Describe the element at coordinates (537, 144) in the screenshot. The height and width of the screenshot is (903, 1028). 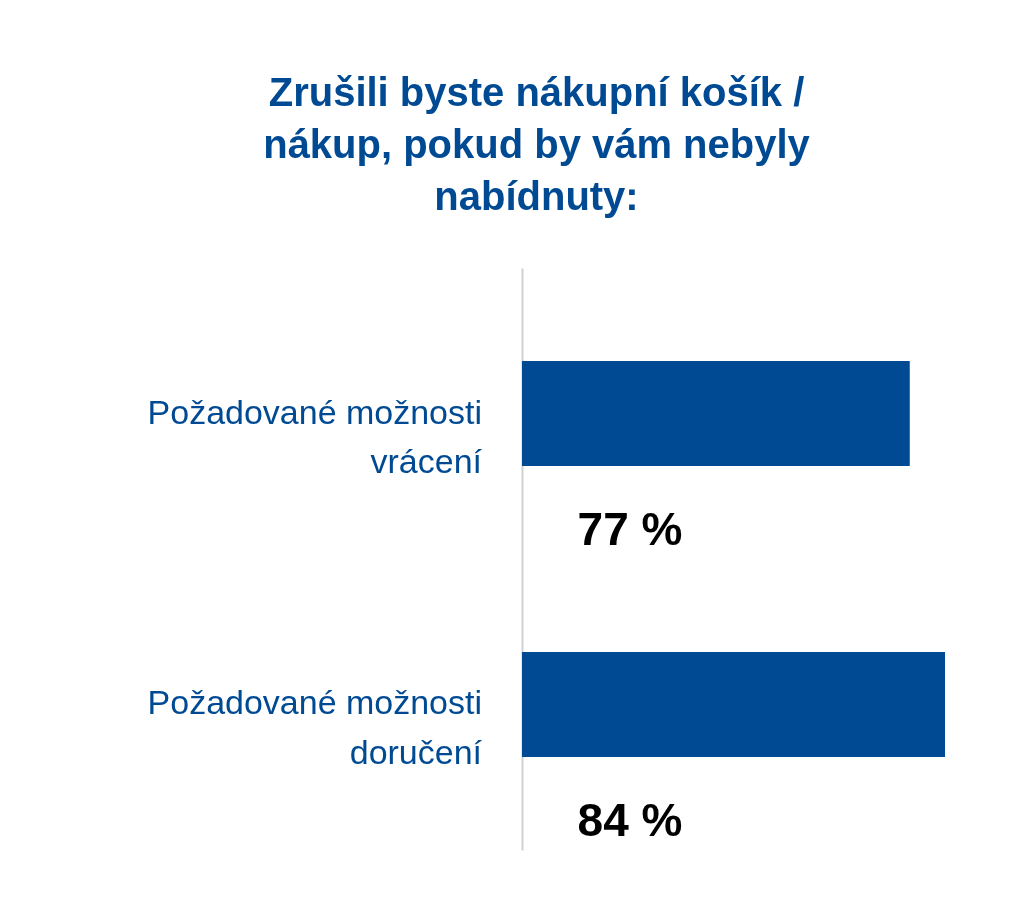
I see `chart-title: Zrušili byste nákupní košík / nákup, pokud by vám nebyly nabídnuty:` at that location.